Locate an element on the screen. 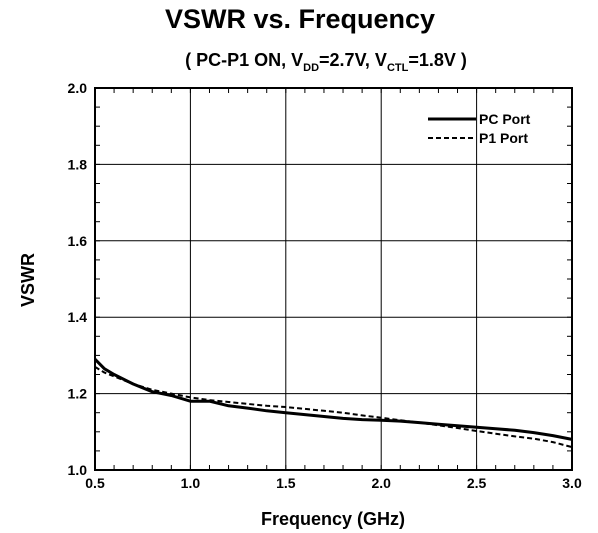  y-tick-label: 1.8 is located at coordinates (78, 164).